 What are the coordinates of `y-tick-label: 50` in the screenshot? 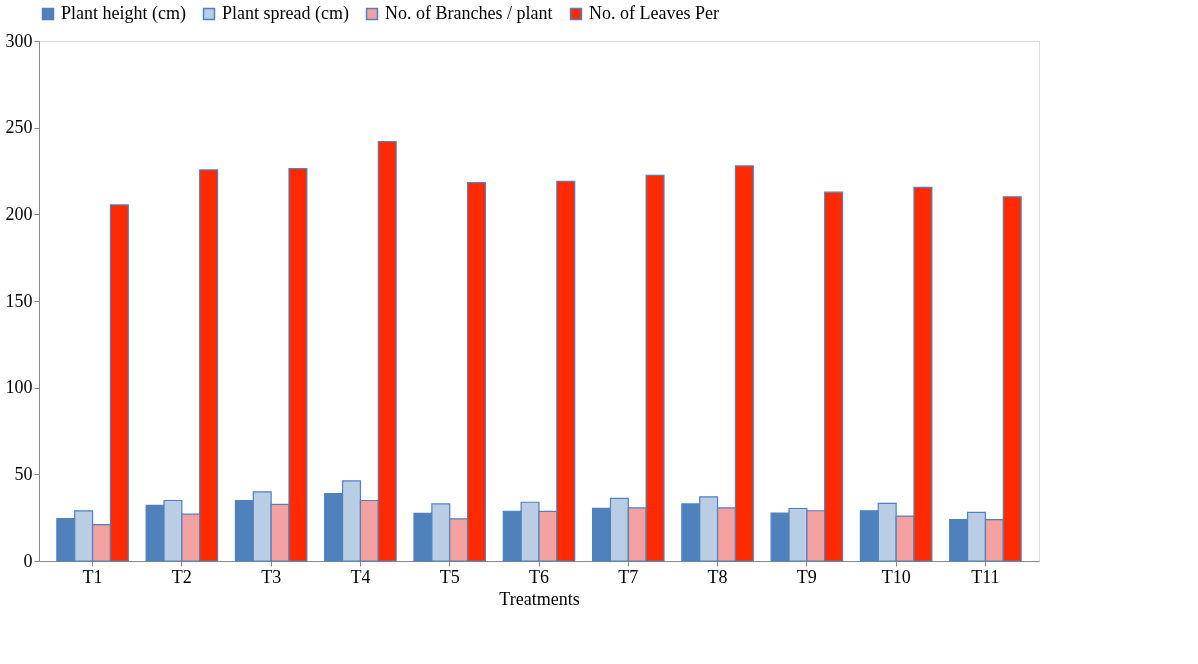 It's located at (23, 473).